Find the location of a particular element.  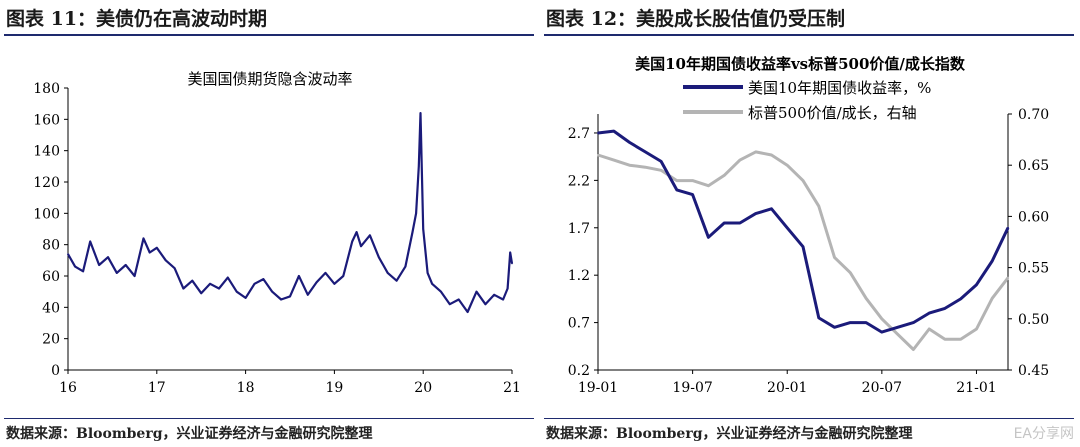

chart-title: 美国10年期国债收益率vs标普500价值/成长指数 is located at coordinates (800, 64).